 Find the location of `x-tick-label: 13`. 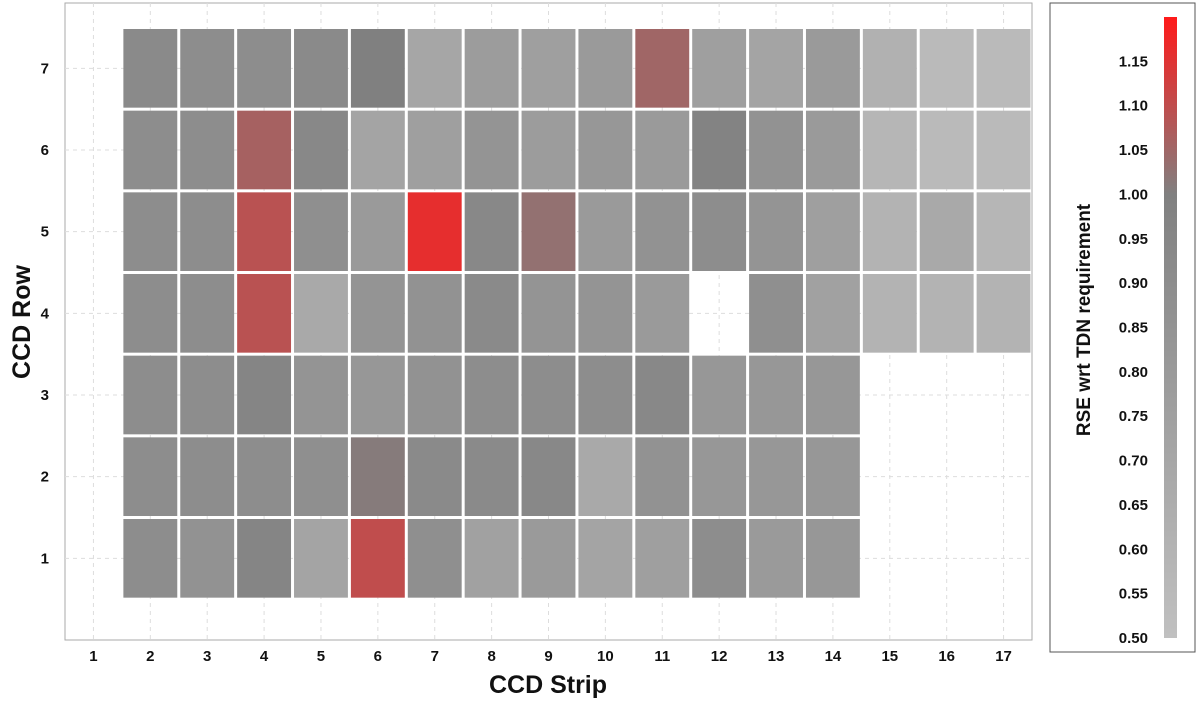

x-tick-label: 13 is located at coordinates (776, 656).